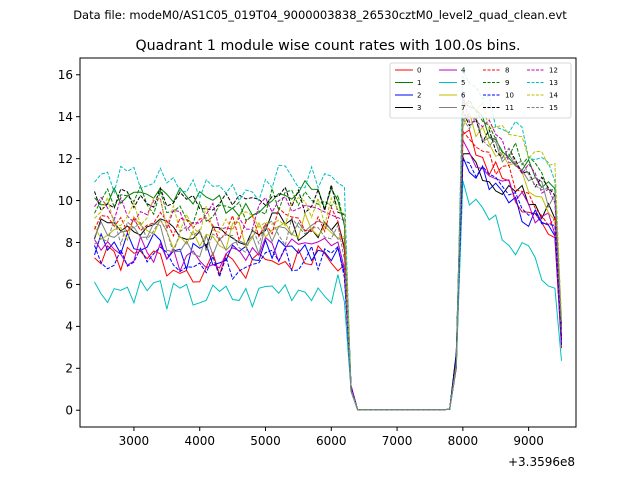 The height and width of the screenshot is (480, 640). Describe the element at coordinates (69, 411) in the screenshot. I see `y-tick-label-0: 0` at that location.